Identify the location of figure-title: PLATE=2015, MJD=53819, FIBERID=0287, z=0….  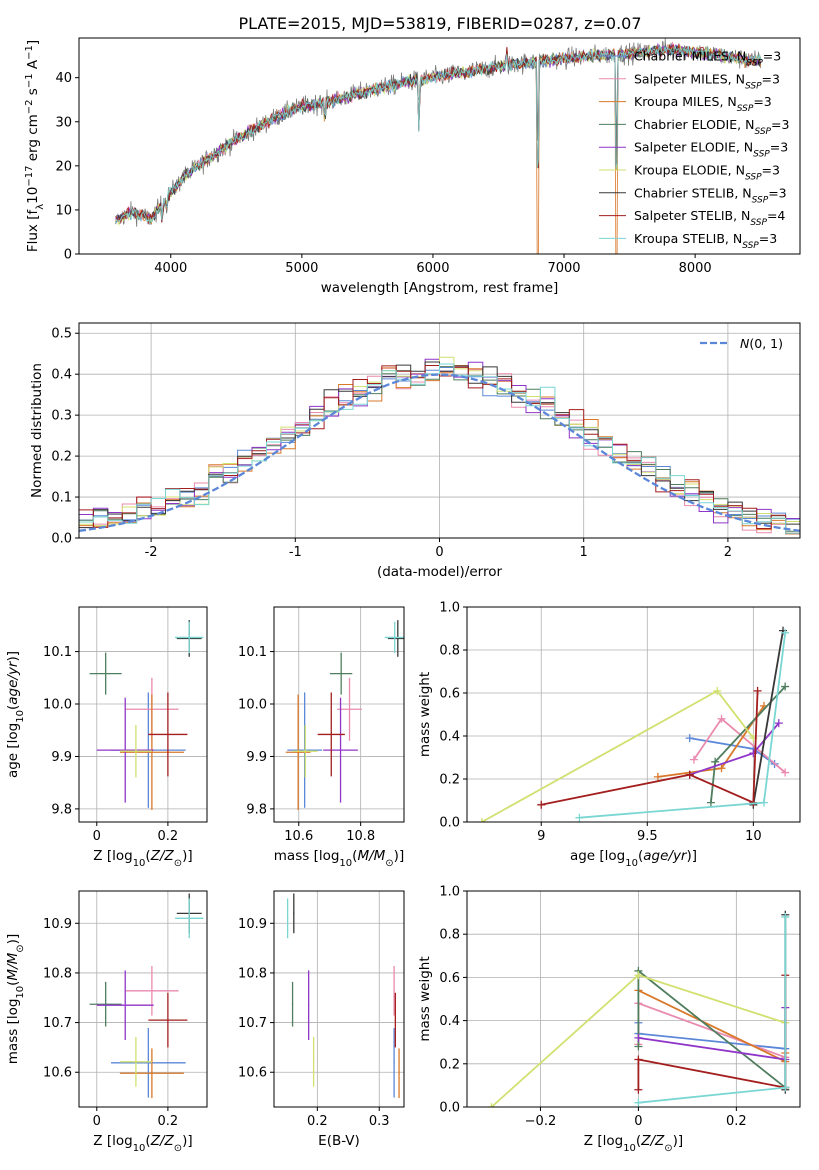
(439, 23).